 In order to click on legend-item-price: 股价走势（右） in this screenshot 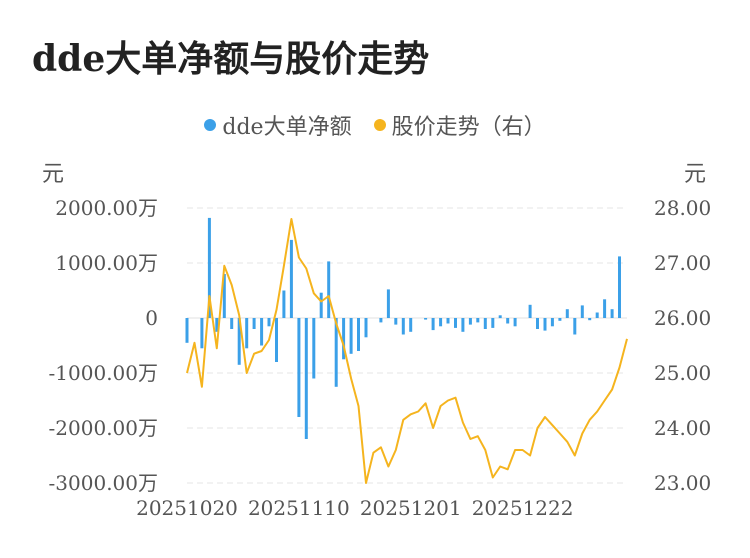, I will do `click(459, 125)`.